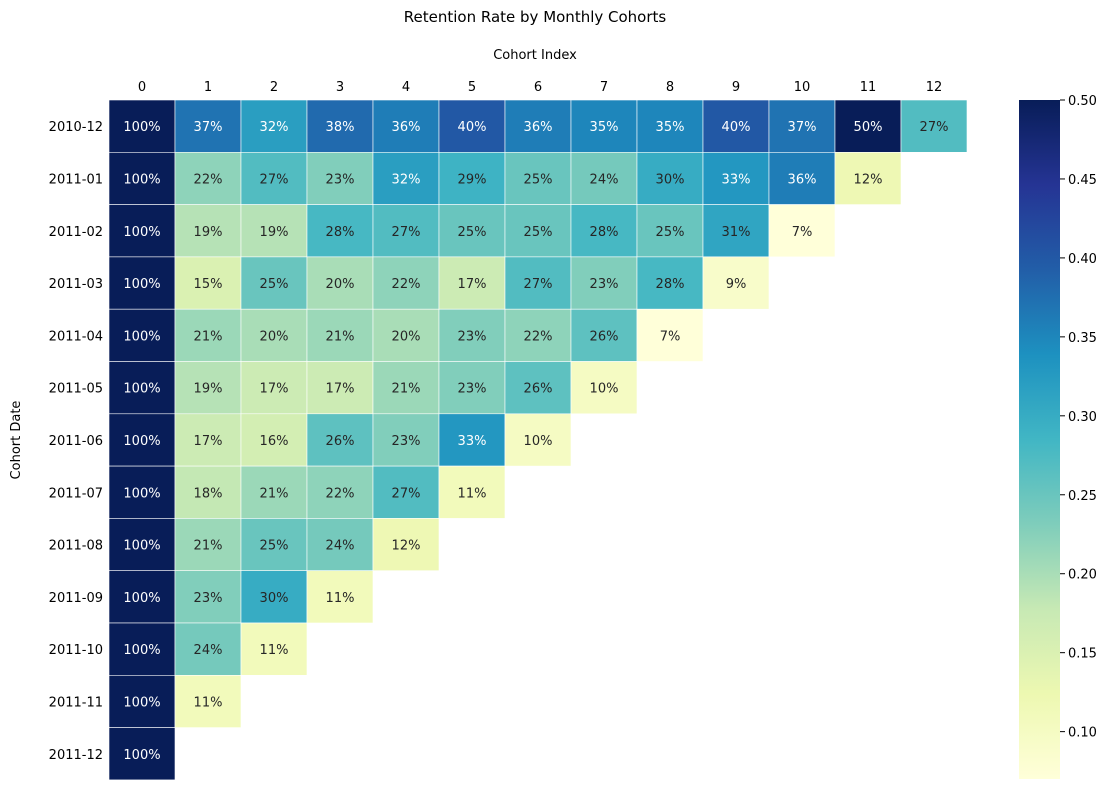  What do you see at coordinates (16, 440) in the screenshot?
I see `y-axis-label: Cohort Date` at bounding box center [16, 440].